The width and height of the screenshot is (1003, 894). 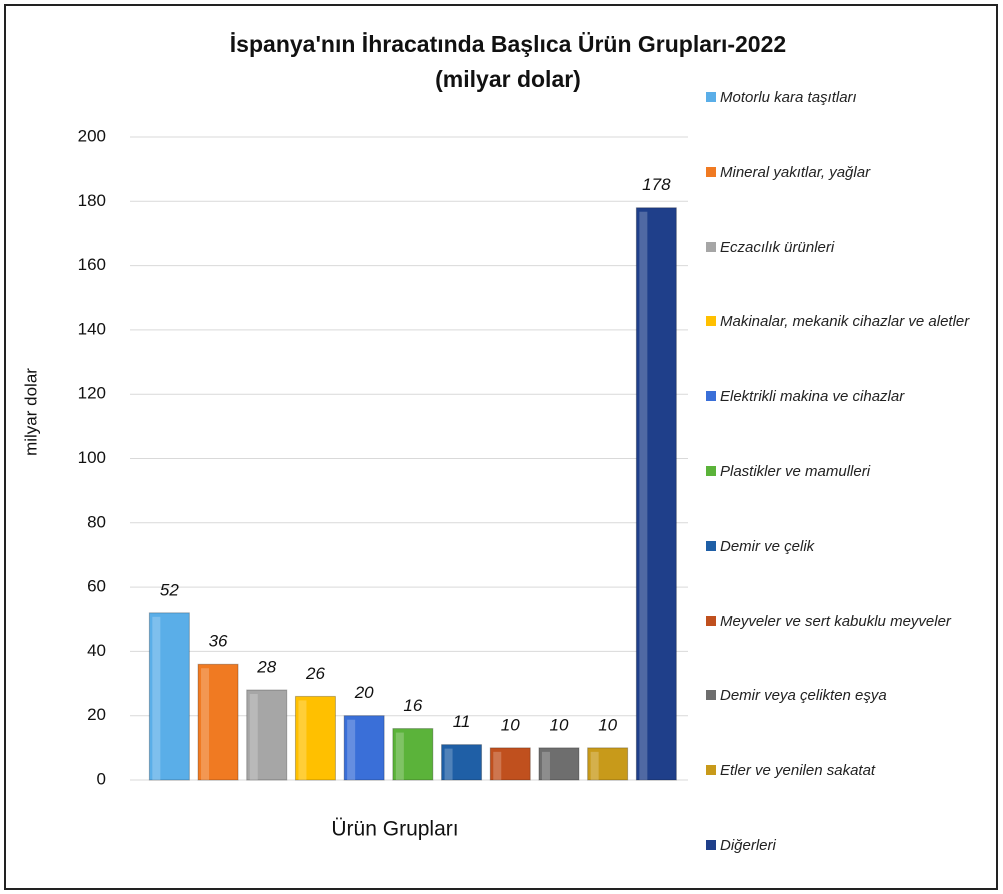 What do you see at coordinates (101, 778) in the screenshot?
I see `y-tick-label: 0` at bounding box center [101, 778].